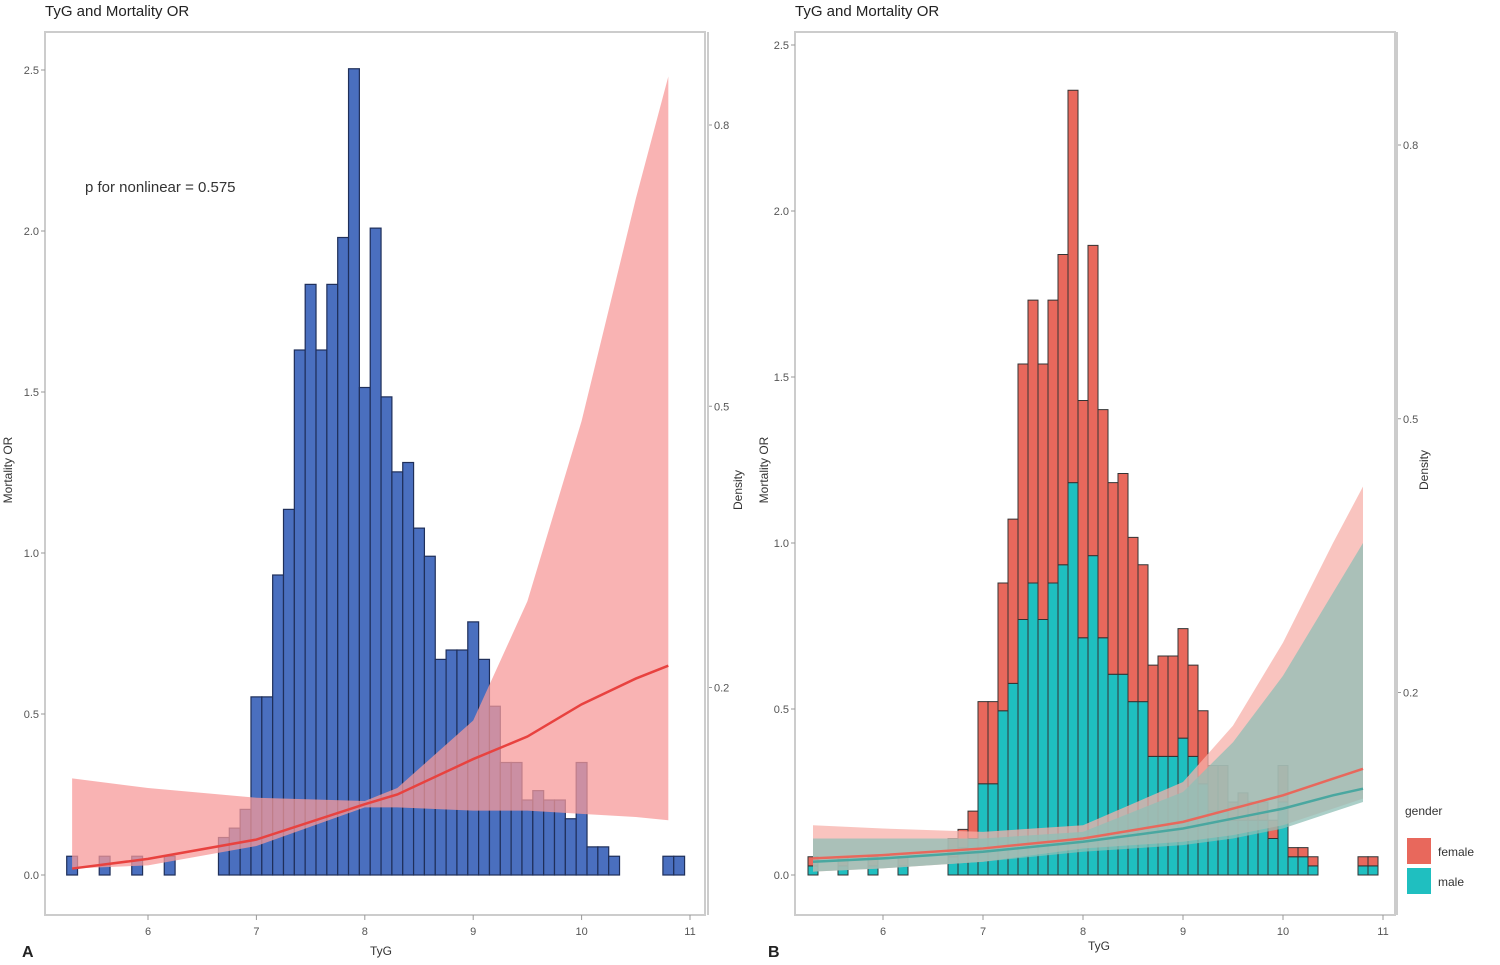  What do you see at coordinates (867, 11) in the screenshot?
I see `panel-b-title: TyG and Mortality OR` at bounding box center [867, 11].